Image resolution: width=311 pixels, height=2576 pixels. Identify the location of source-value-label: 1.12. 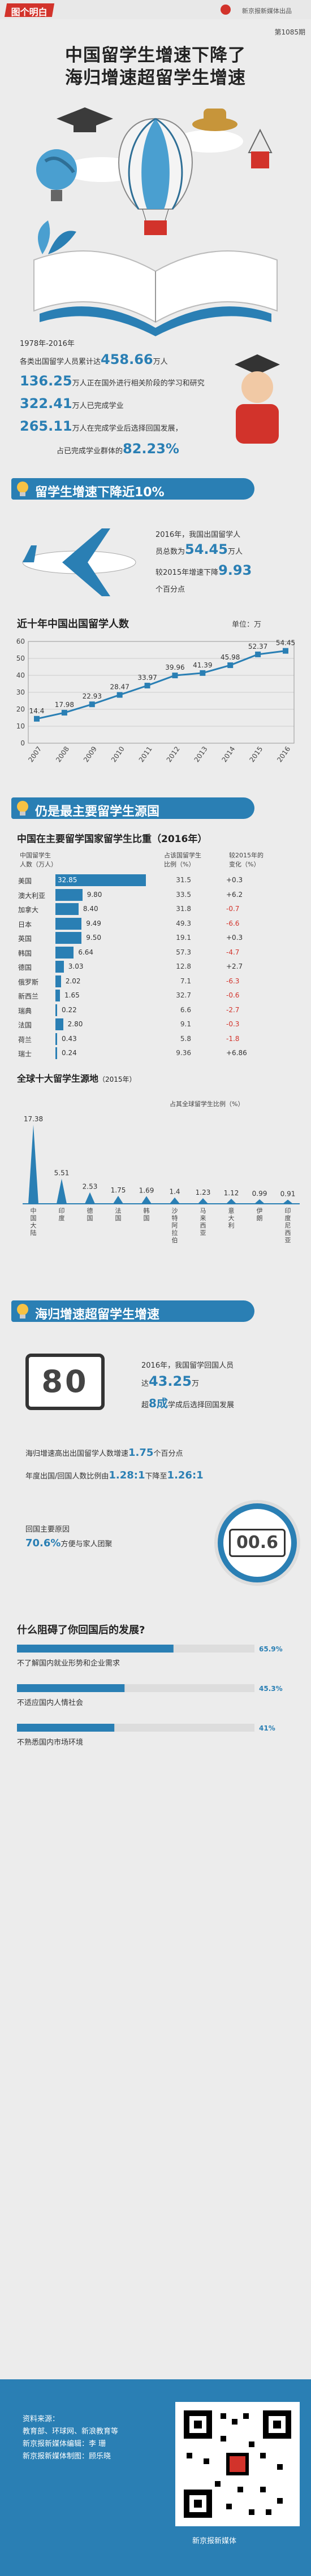
(231, 1193).